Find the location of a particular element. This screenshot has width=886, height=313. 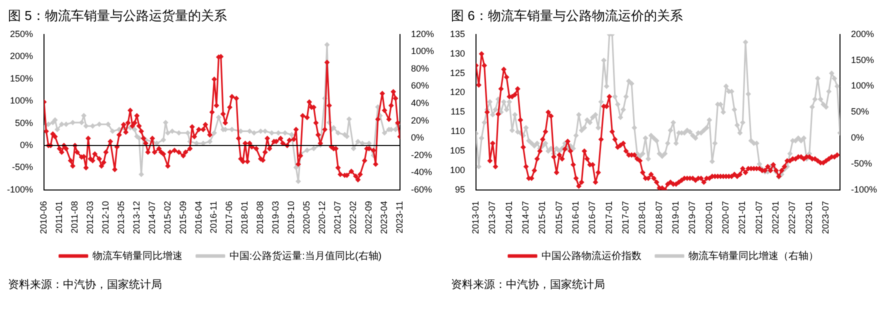

x-tick-label: 2019-07 is located at coordinates (692, 217).